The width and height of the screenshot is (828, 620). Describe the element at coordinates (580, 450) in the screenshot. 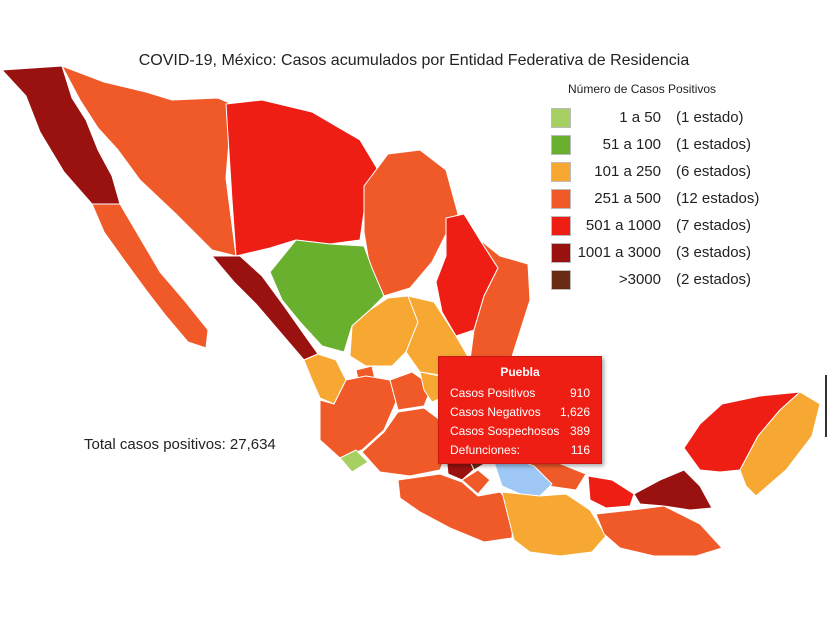

I see `tooltip-value: 116` at that location.